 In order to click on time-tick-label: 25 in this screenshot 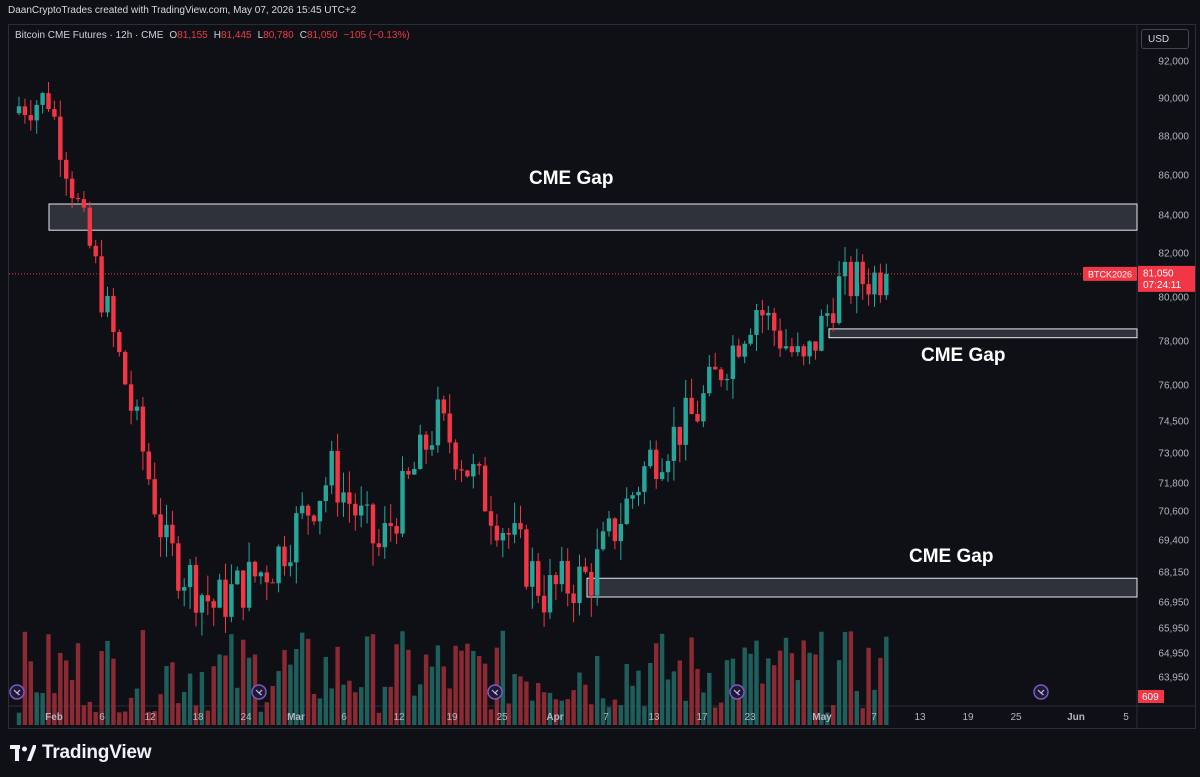, I will do `click(502, 717)`.